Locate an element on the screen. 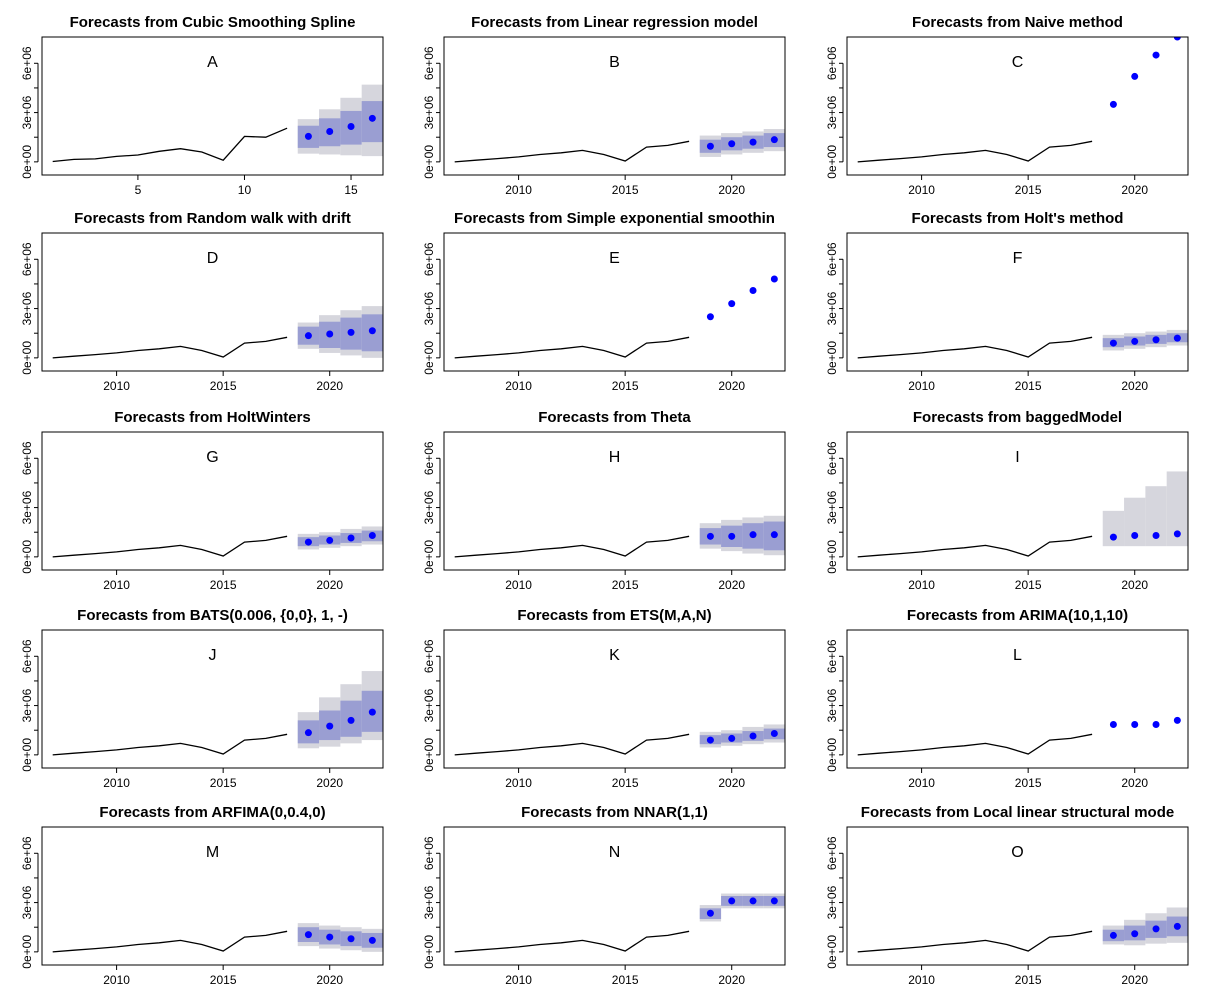 The height and width of the screenshot is (987, 1209). panel-title: Forecasts from ETS(M,A,N) is located at coordinates (614, 615).